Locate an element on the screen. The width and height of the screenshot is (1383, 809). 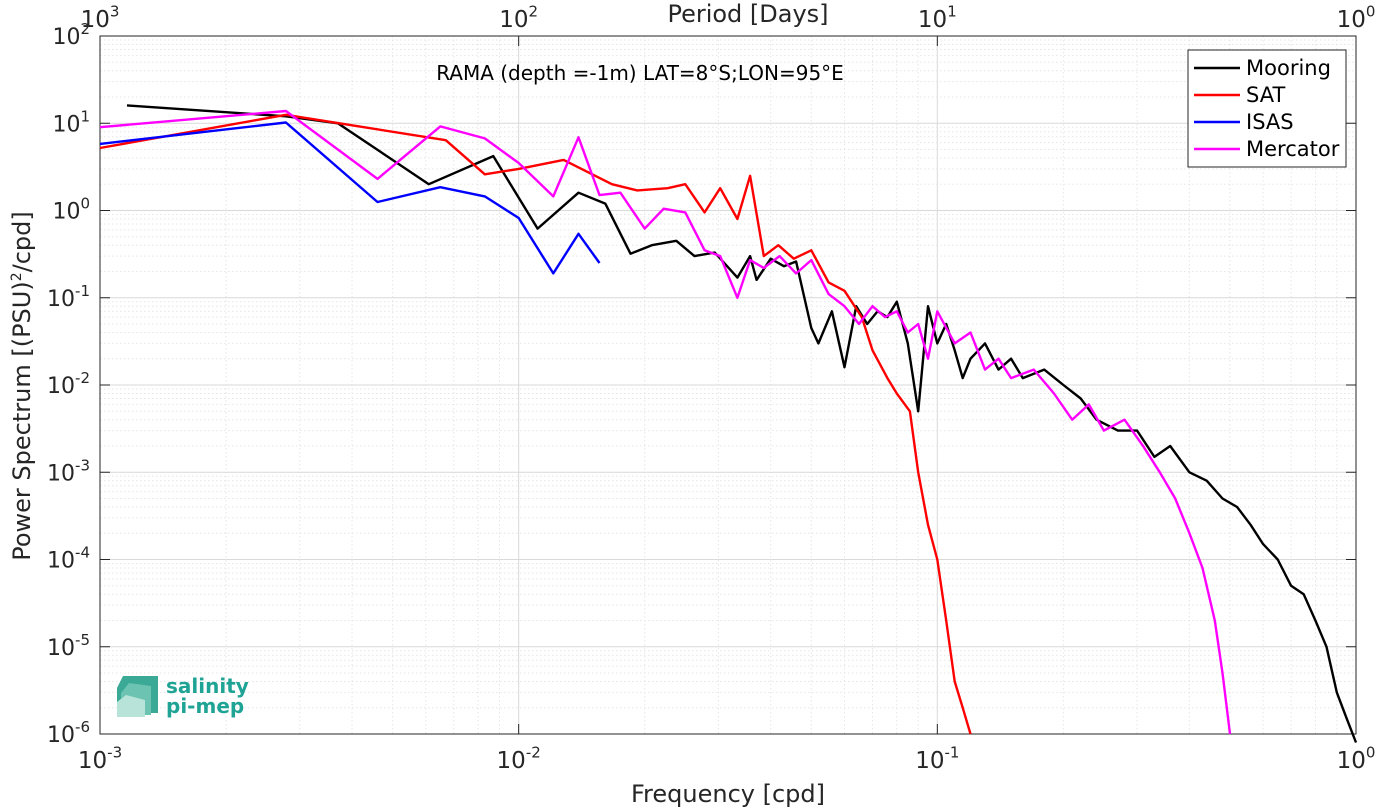
top-tick-label: 10³ is located at coordinates (100, 18).